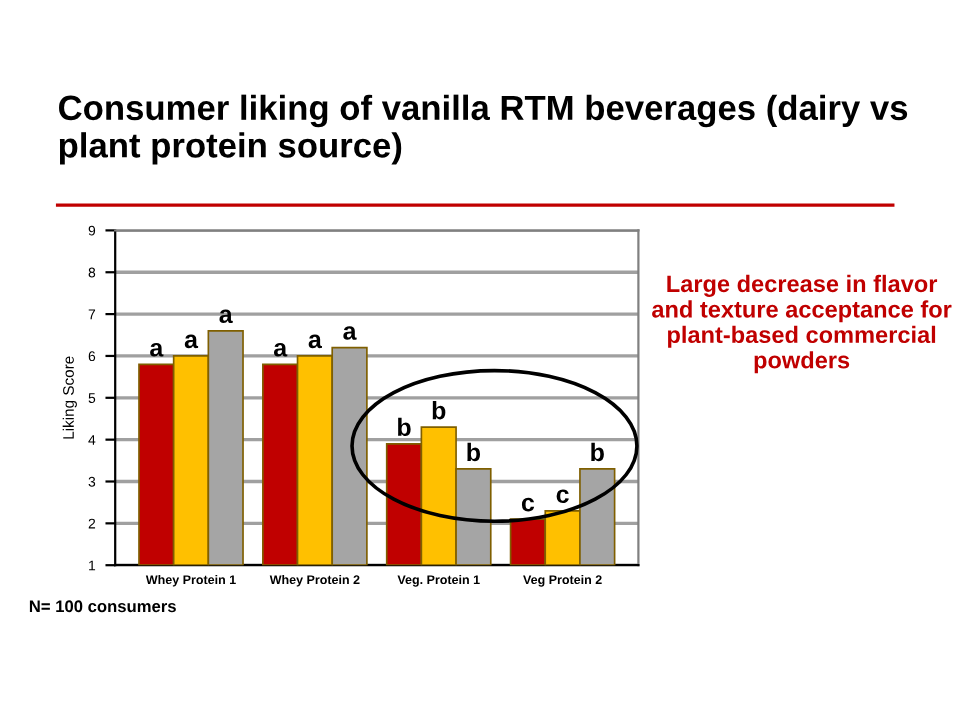 The width and height of the screenshot is (960, 720). What do you see at coordinates (483, 129) in the screenshot?
I see `chart-title: Consumer liking of vanilla RTM beverages (dairy vs plant protein source)` at bounding box center [483, 129].